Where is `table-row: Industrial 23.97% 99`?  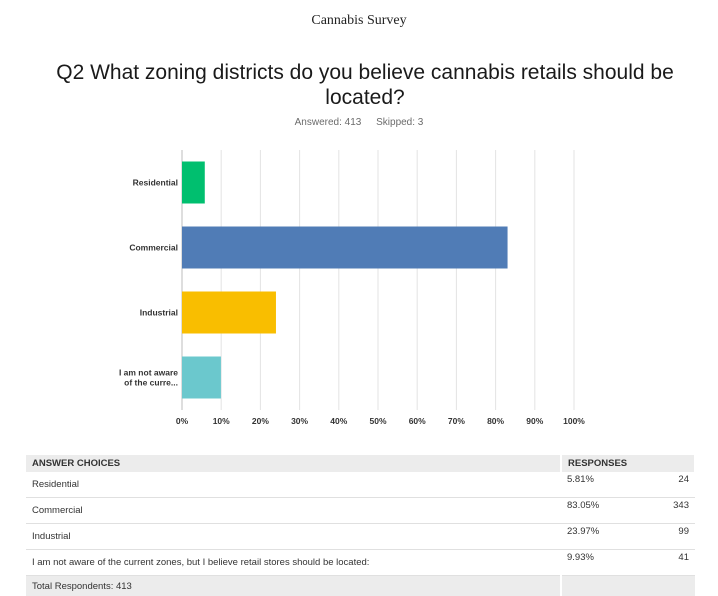 table-row: Industrial 23.97% 99 is located at coordinates (360, 537).